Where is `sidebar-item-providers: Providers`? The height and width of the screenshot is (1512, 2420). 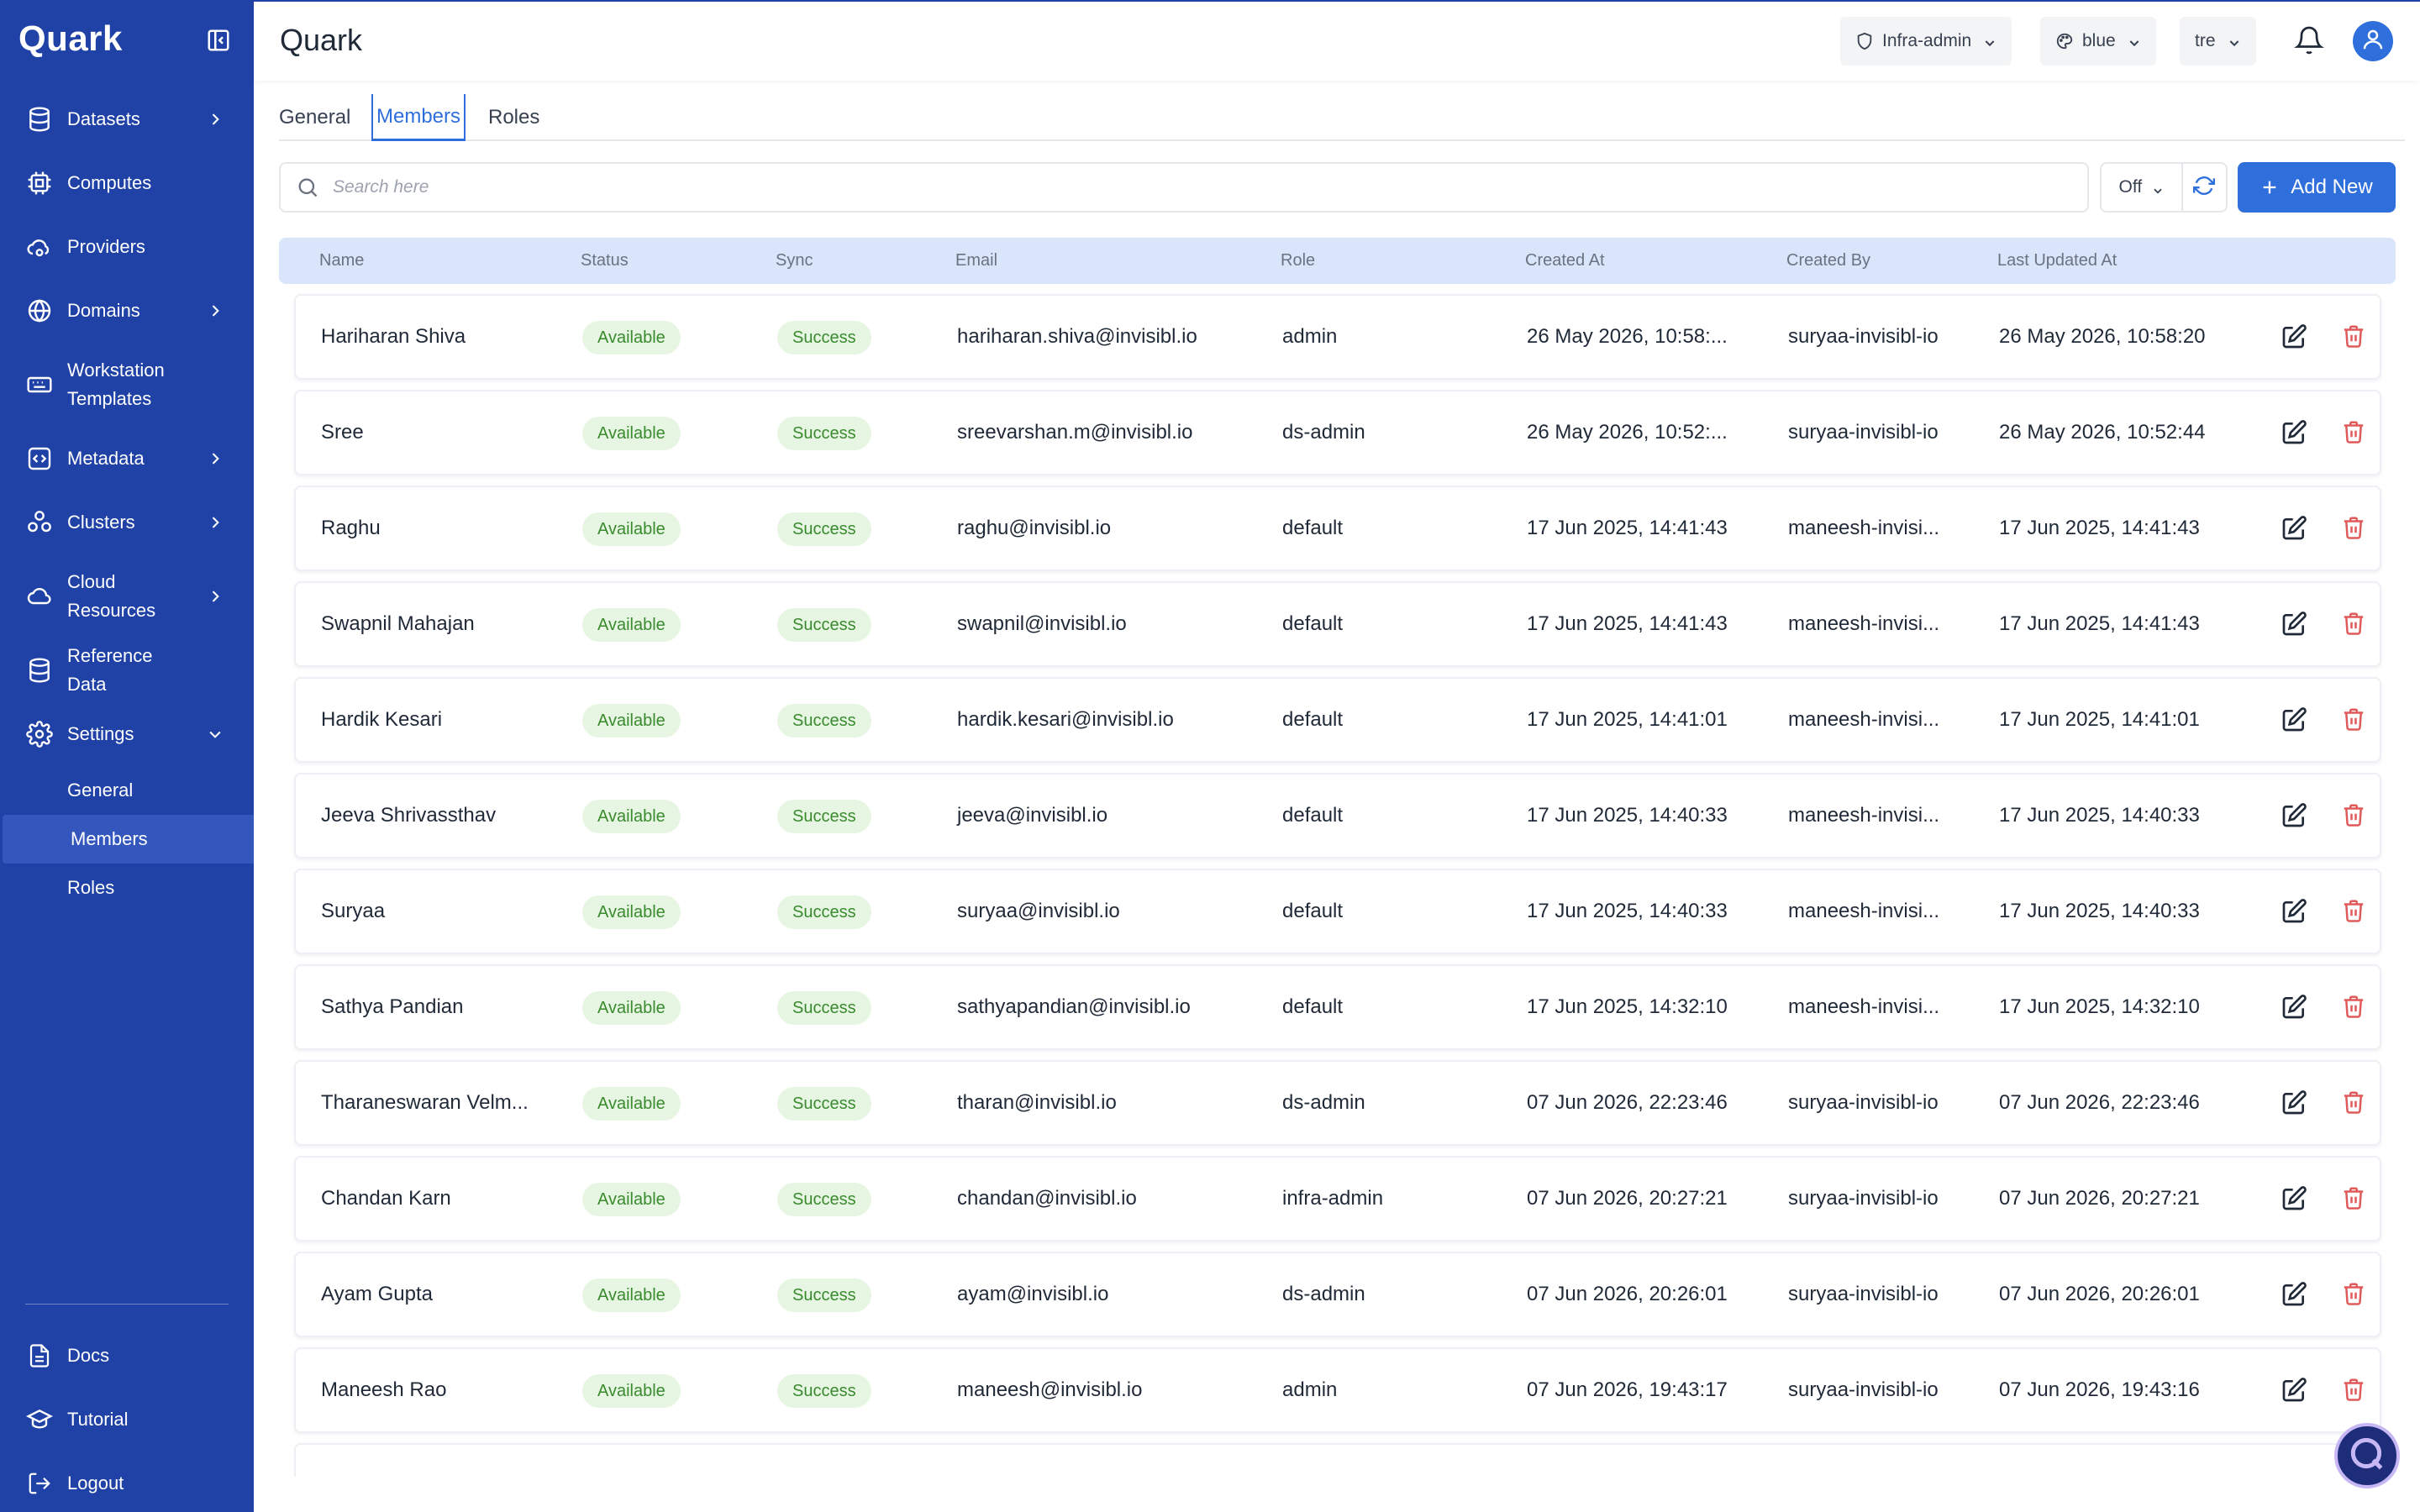
sidebar-item-providers: Providers is located at coordinates (127, 247).